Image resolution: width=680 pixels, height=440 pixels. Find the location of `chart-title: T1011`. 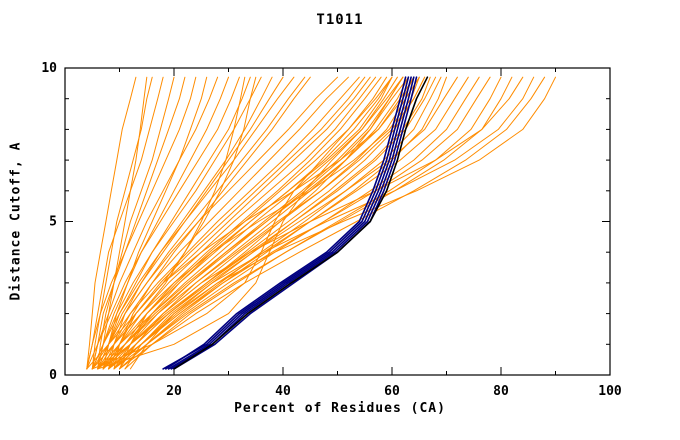

chart-title: T1011 is located at coordinates (340, 20).